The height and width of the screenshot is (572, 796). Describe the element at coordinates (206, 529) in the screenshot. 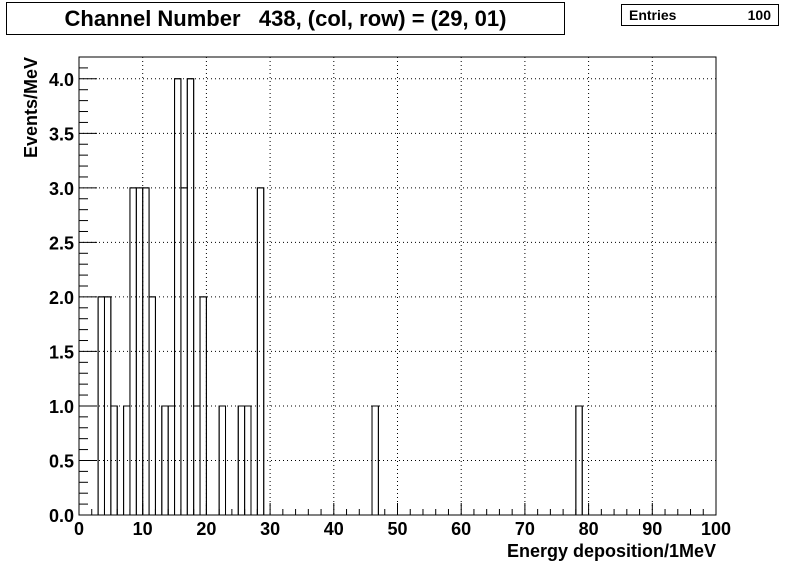

I see `x-tick-label: 20` at that location.